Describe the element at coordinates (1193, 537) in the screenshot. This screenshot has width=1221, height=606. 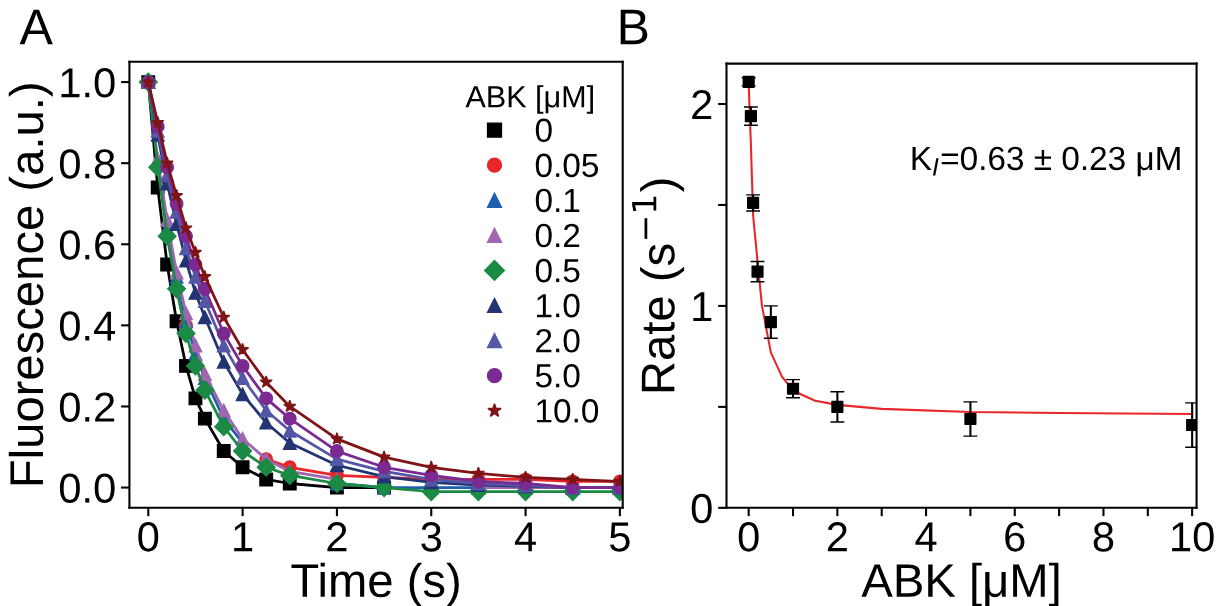
I see `x-tick-label: 10` at that location.